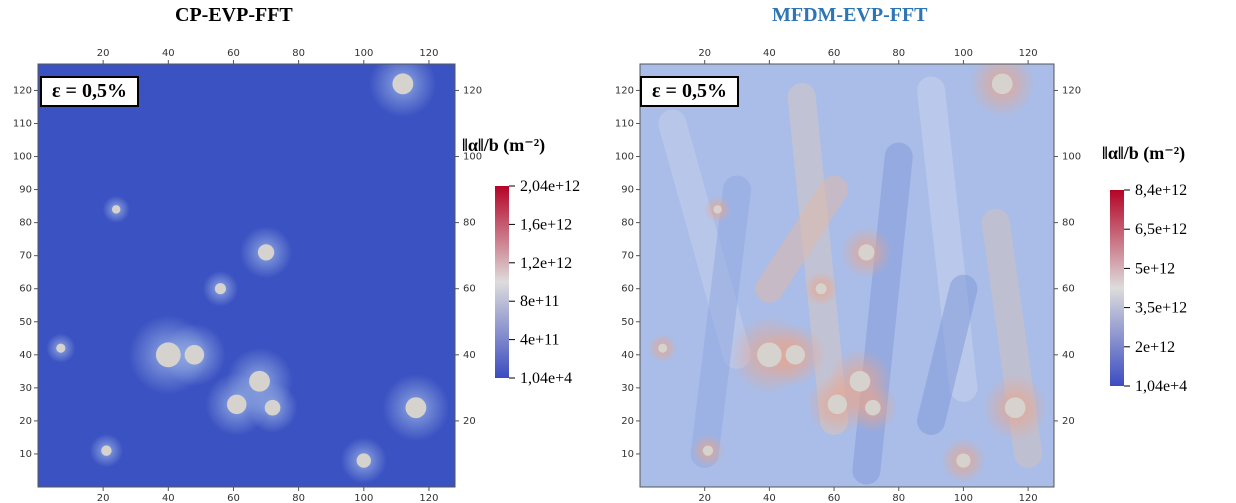 Image resolution: width=1236 pixels, height=503 pixels. Describe the element at coordinates (546, 263) in the screenshot. I see `colorbar-tick-label: 1,2e+12` at that location.